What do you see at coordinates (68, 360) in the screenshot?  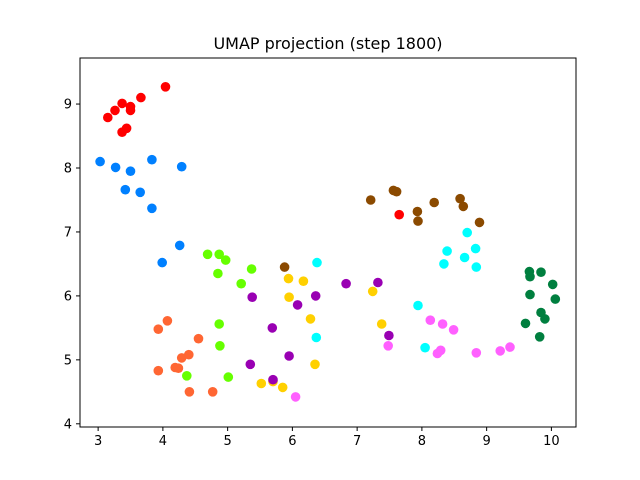 I see `y-tick-label: 5` at bounding box center [68, 360].